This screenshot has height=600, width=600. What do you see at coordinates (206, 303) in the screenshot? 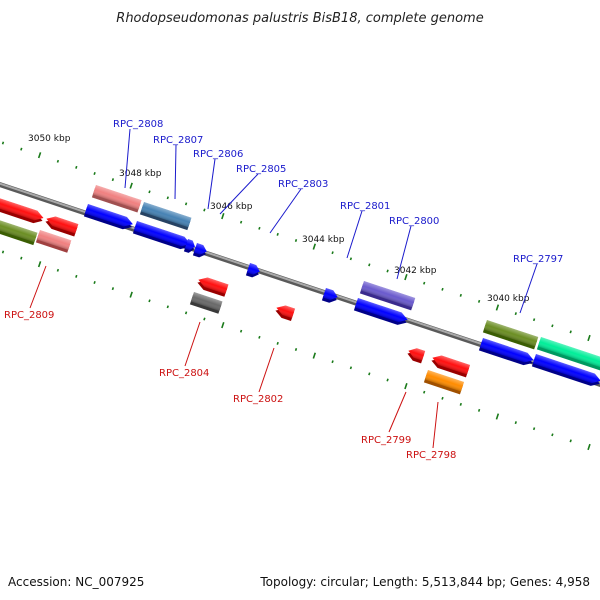
I see `gene-rpc-2804-category` at bounding box center [206, 303].